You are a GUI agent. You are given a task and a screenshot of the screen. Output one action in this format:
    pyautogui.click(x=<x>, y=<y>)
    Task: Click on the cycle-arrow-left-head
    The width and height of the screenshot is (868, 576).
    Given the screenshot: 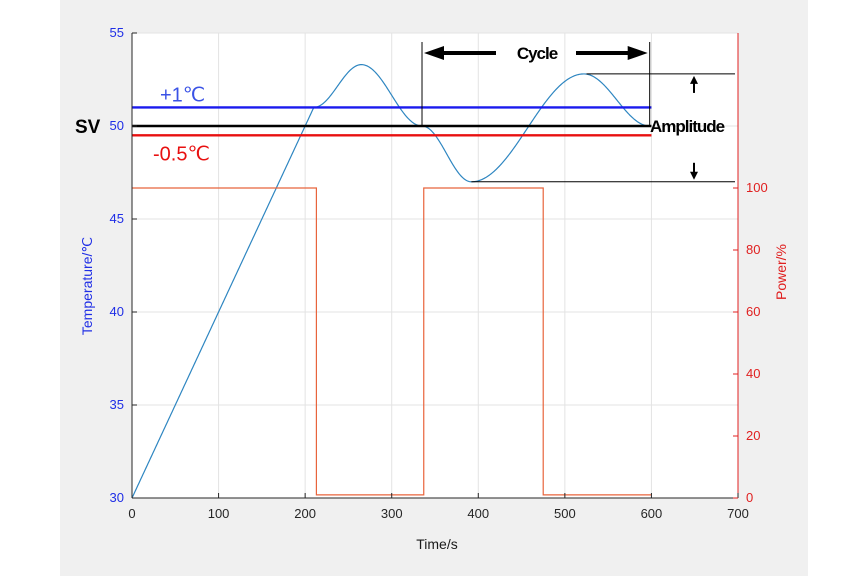 What is the action you would take?
    pyautogui.click(x=434, y=53)
    